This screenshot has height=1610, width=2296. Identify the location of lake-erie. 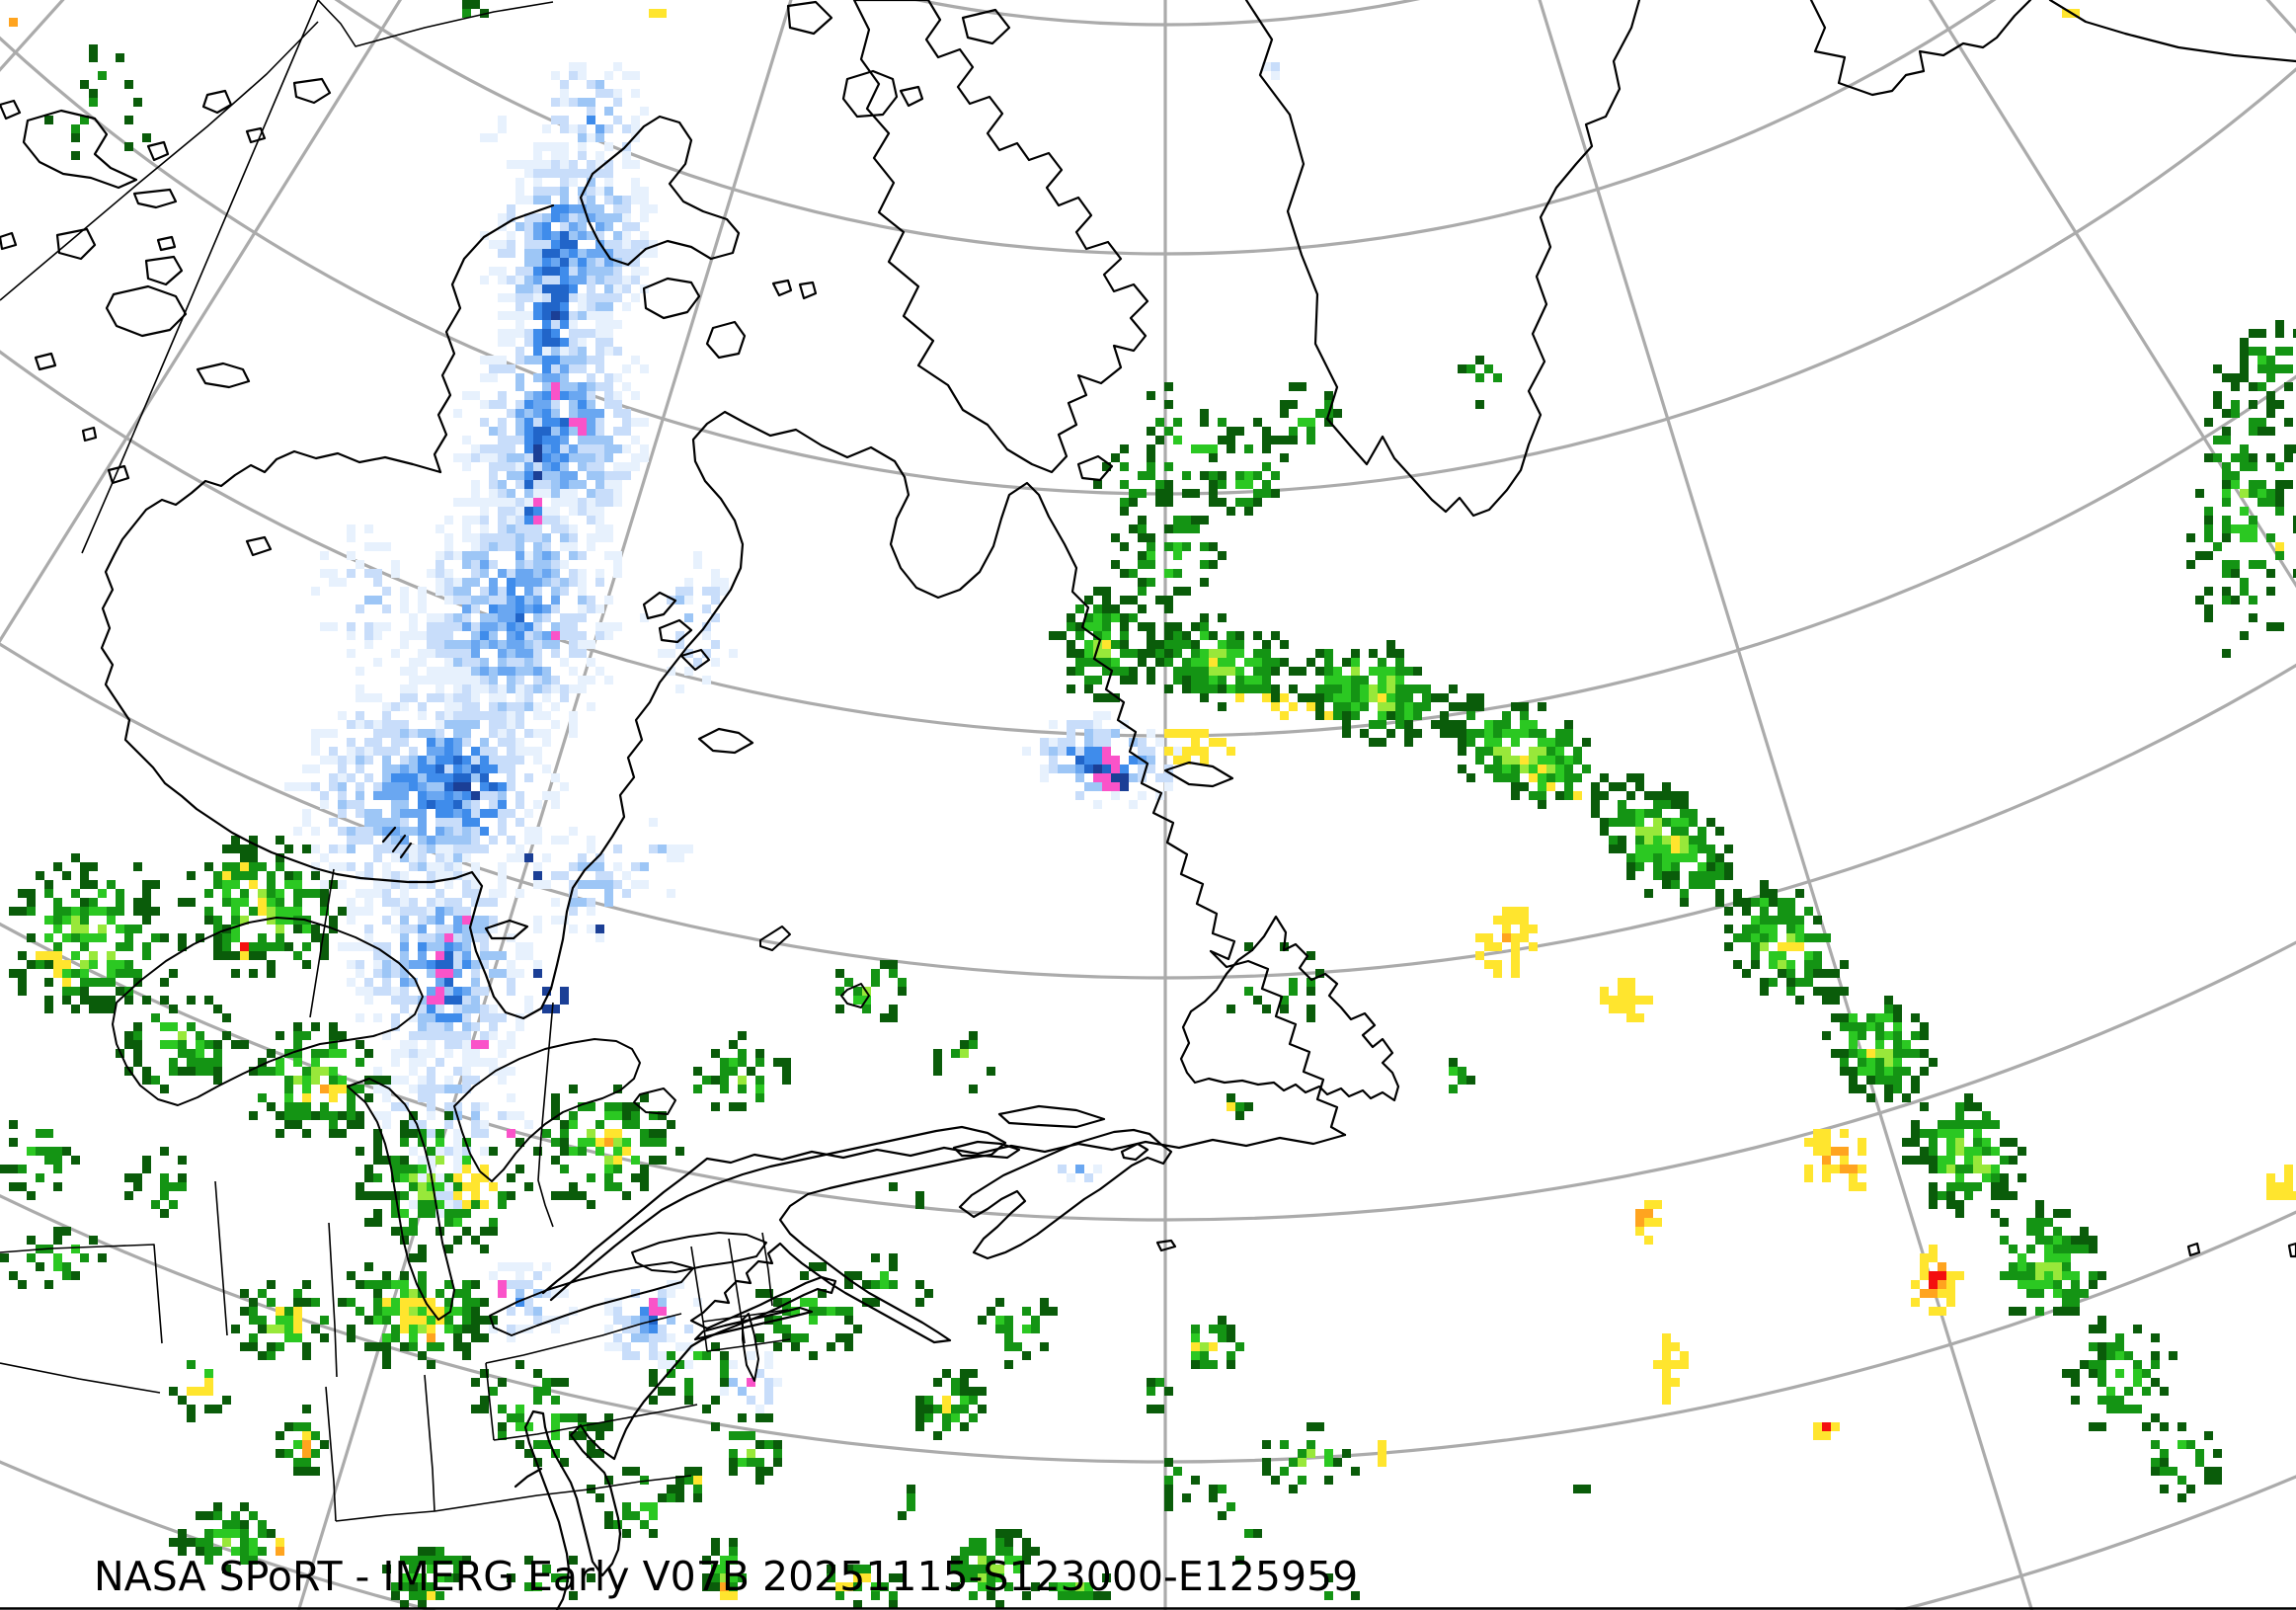
(592, 1298).